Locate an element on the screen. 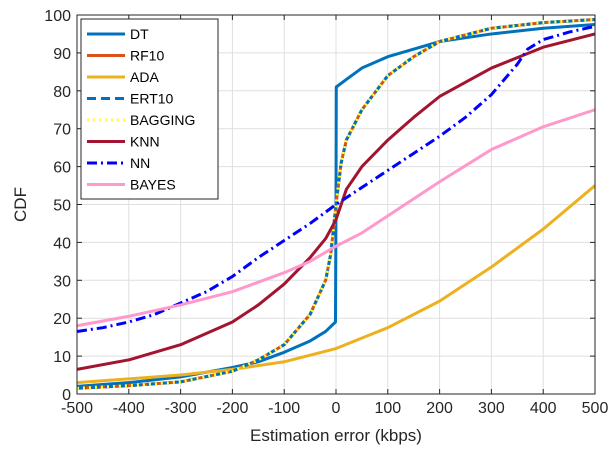 The width and height of the screenshot is (613, 449). x-tick-label: 500 is located at coordinates (595, 408).